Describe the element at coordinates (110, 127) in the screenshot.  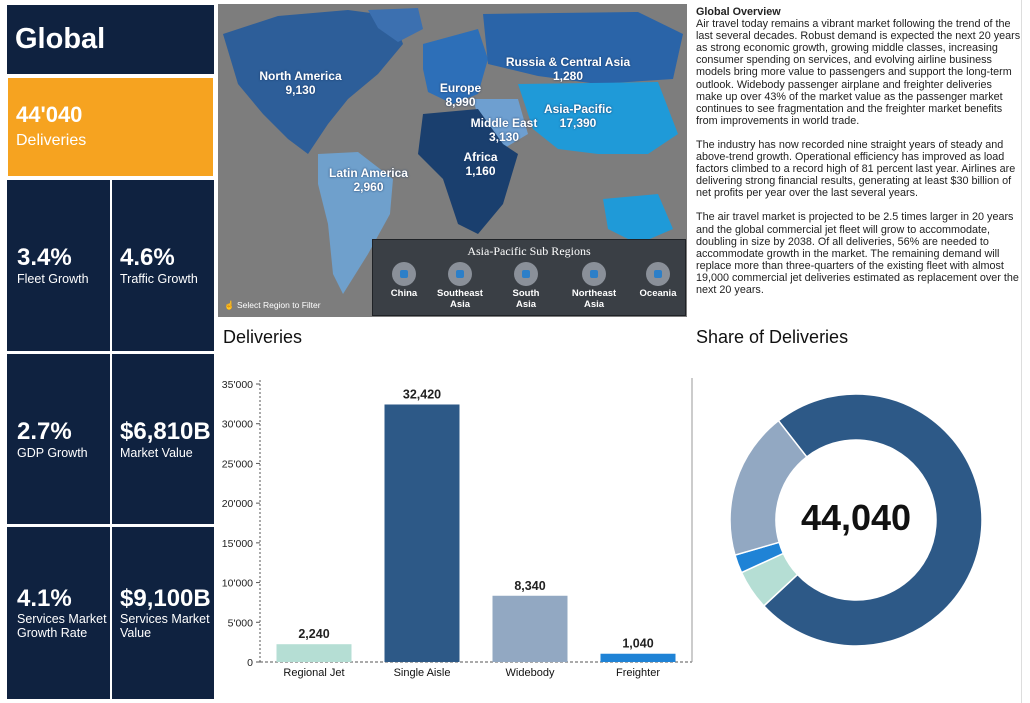
I see `deliveries-tile: 44'040 Deliveries` at that location.